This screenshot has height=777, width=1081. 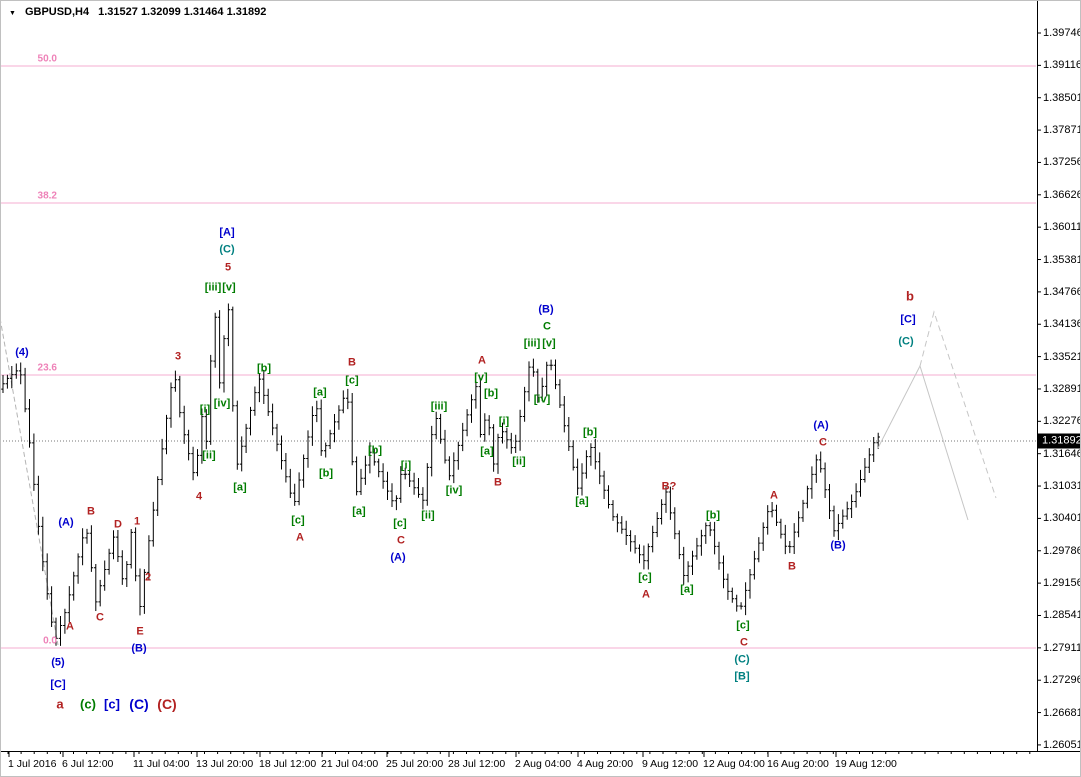 What do you see at coordinates (1062, 486) in the screenshot?
I see `price-tick-label: 1.31031` at bounding box center [1062, 486].